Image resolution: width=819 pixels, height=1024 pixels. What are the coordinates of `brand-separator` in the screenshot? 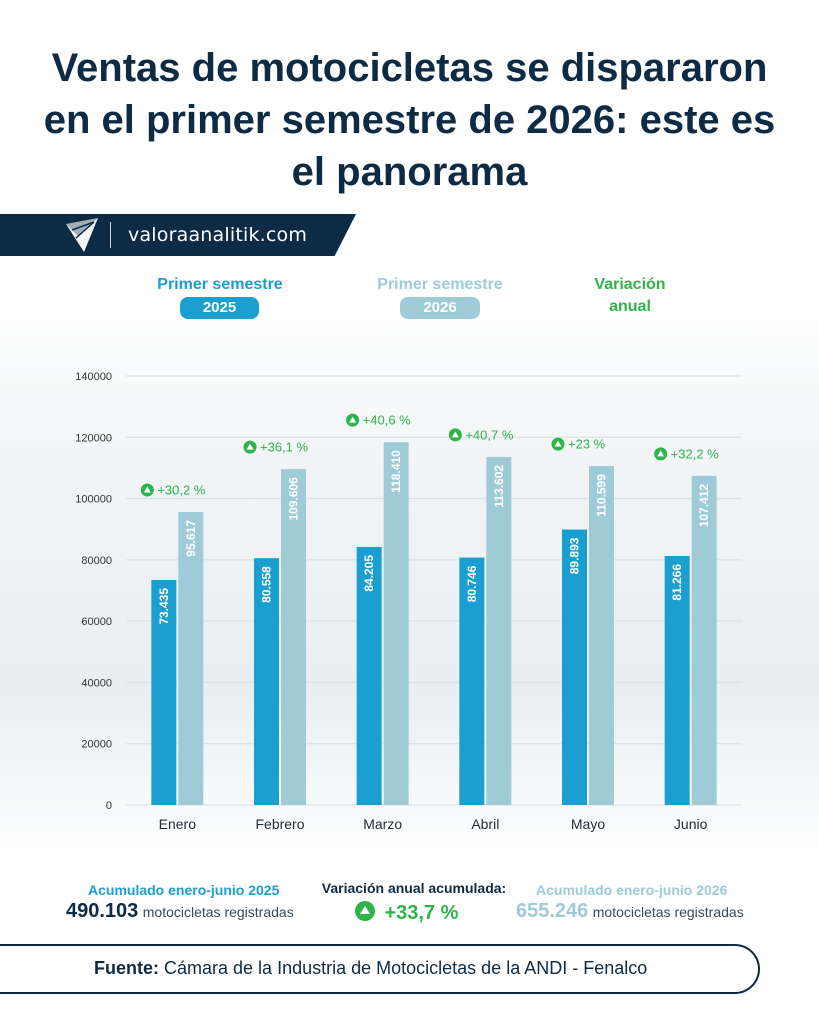 It's located at (110, 235).